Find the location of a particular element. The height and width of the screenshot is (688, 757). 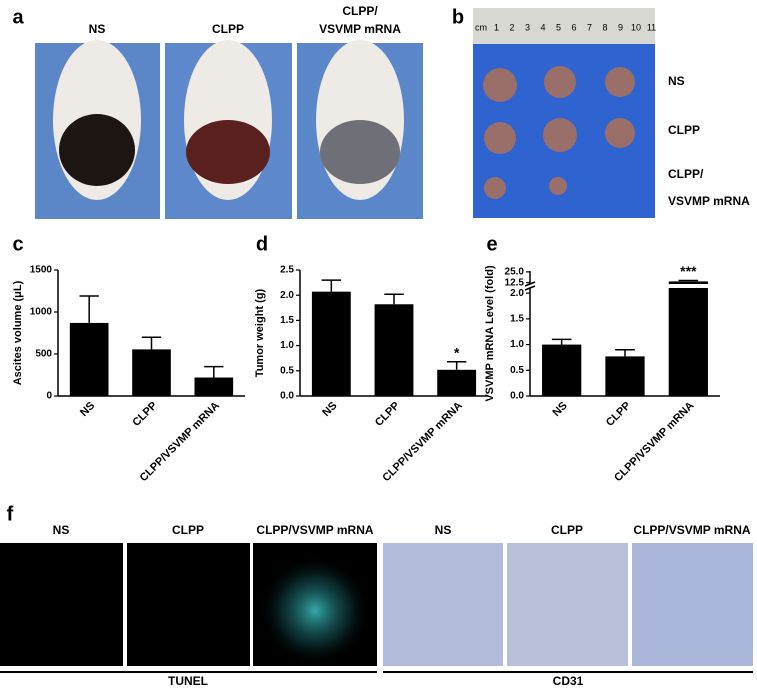

y-tick-label: 2.5 is located at coordinates (287, 270).